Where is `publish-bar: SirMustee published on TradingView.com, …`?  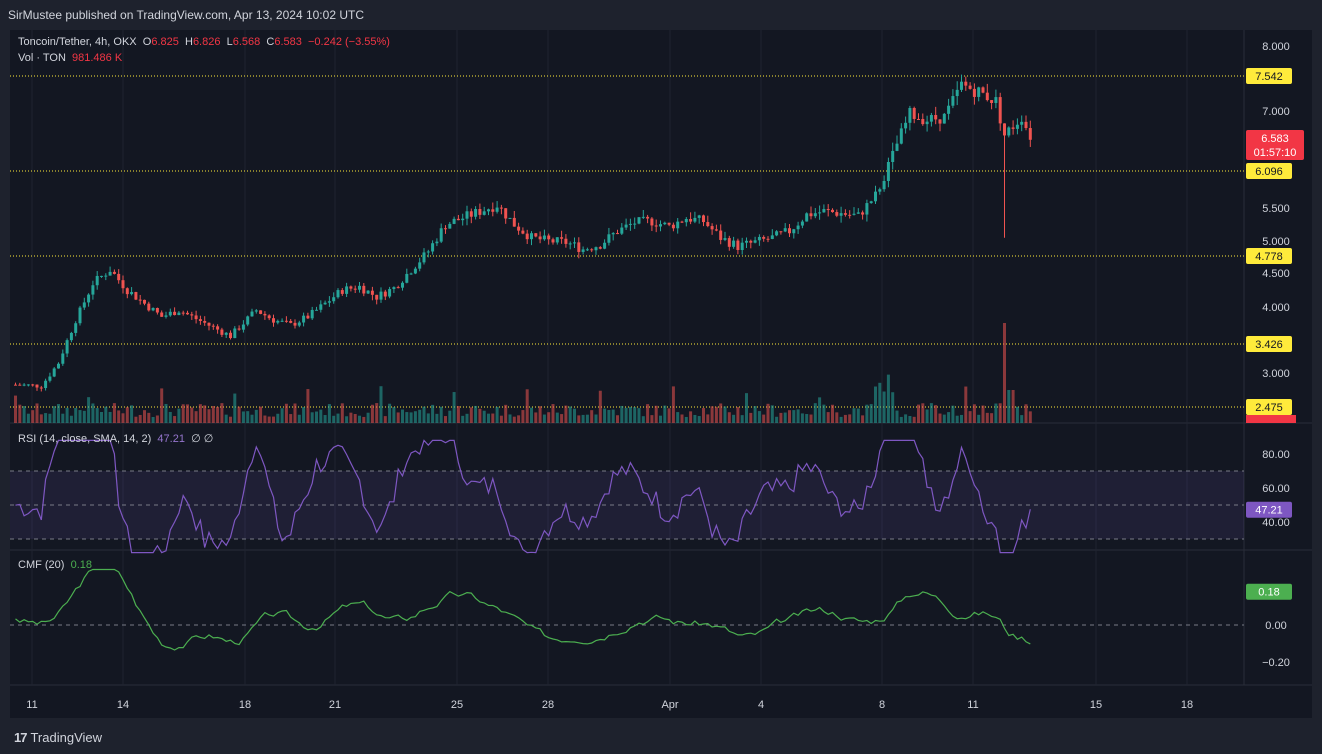
publish-bar: SirMustee published on TradingView.com, … is located at coordinates (661, 15).